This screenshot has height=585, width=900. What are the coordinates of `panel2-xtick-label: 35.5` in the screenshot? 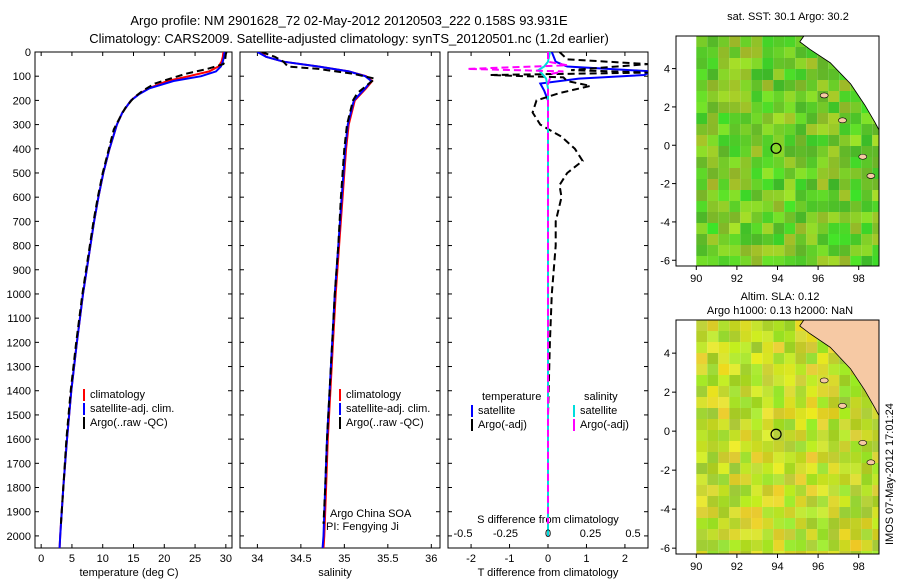 It's located at (387, 559).